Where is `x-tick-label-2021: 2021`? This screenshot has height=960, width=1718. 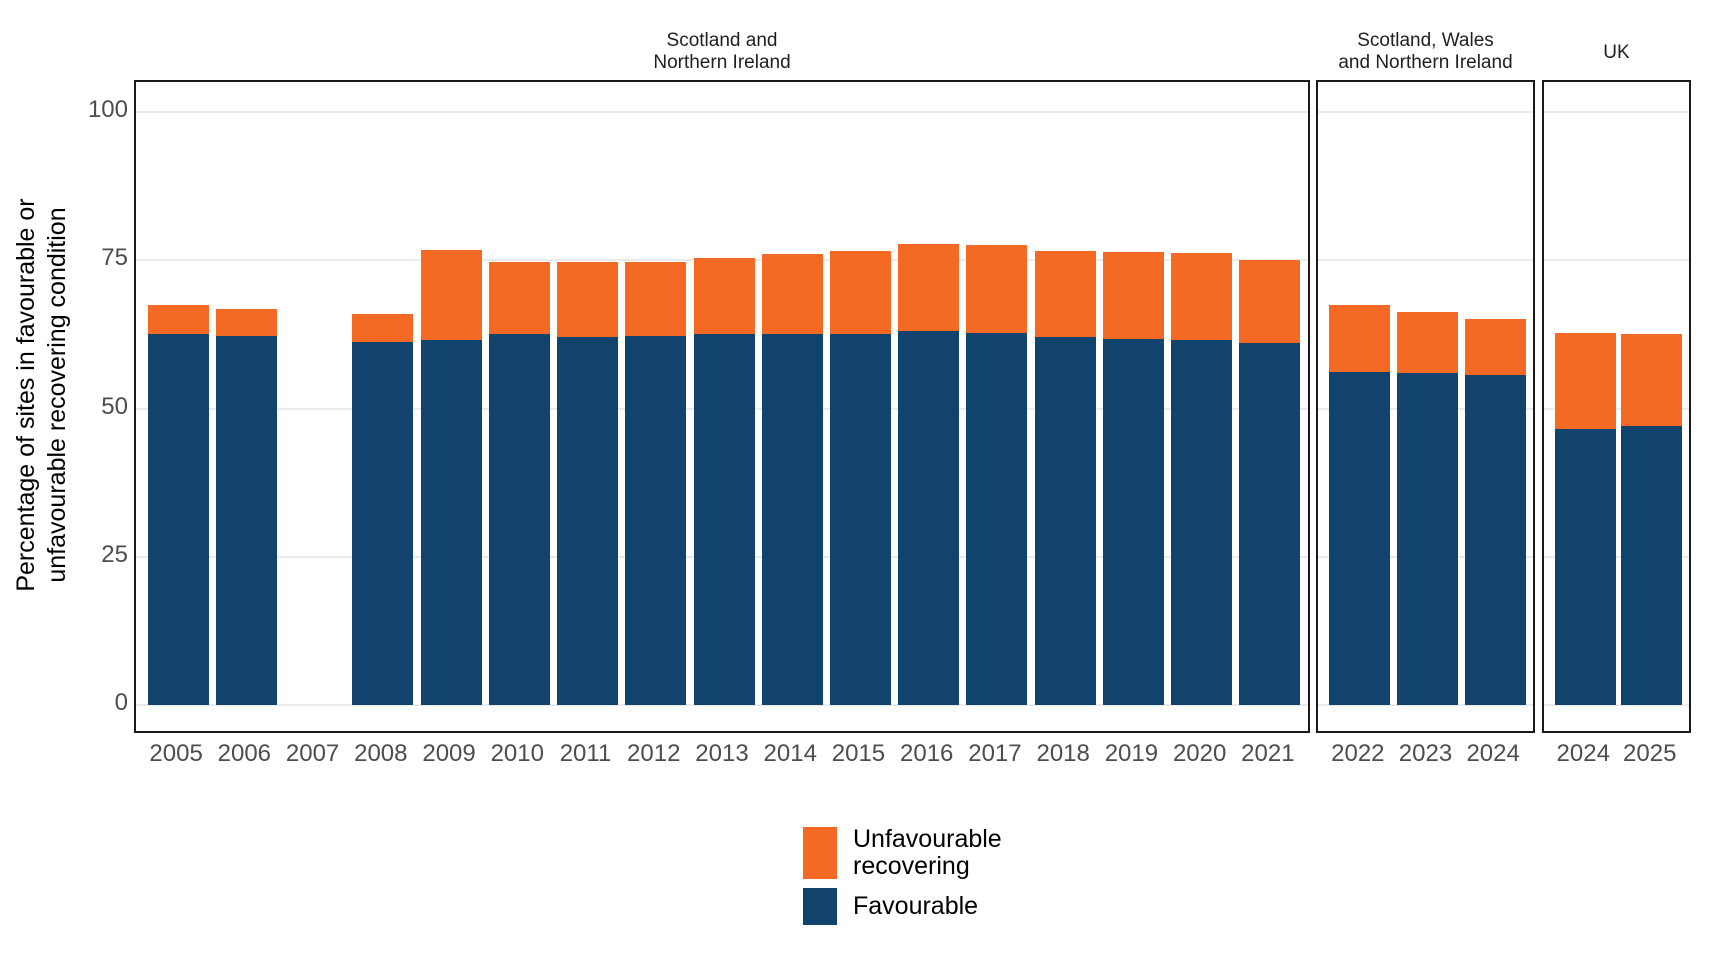
x-tick-label-2021: 2021 is located at coordinates (1268, 753).